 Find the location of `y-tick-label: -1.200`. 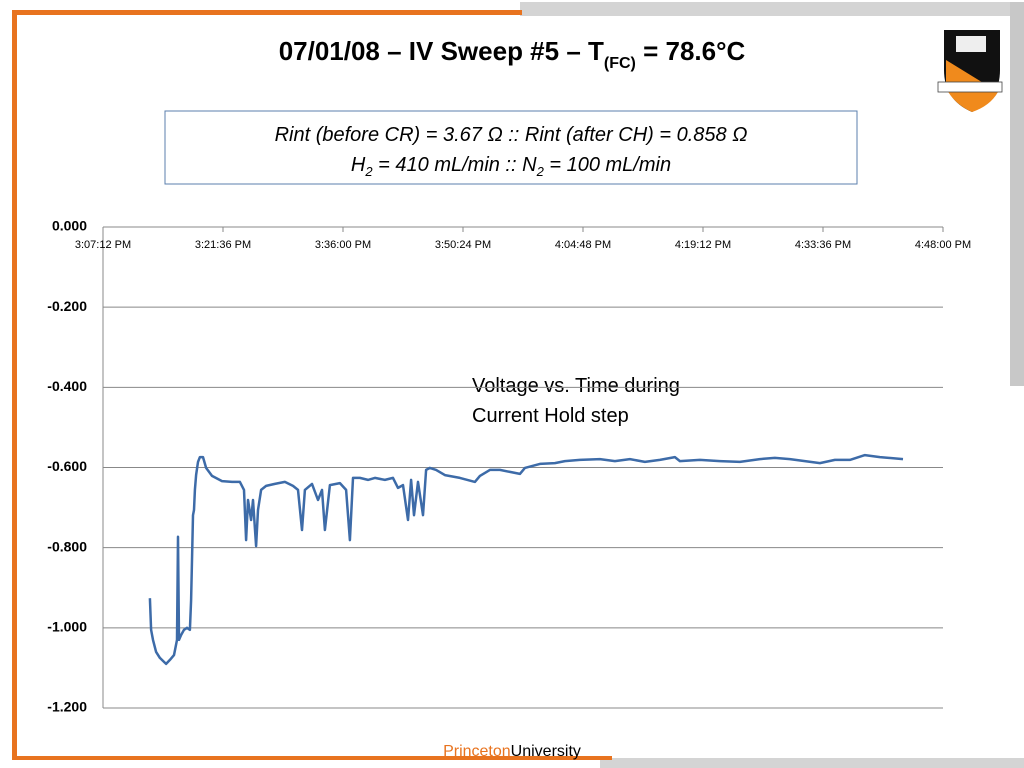

y-tick-label: -1.200 is located at coordinates (67, 707).